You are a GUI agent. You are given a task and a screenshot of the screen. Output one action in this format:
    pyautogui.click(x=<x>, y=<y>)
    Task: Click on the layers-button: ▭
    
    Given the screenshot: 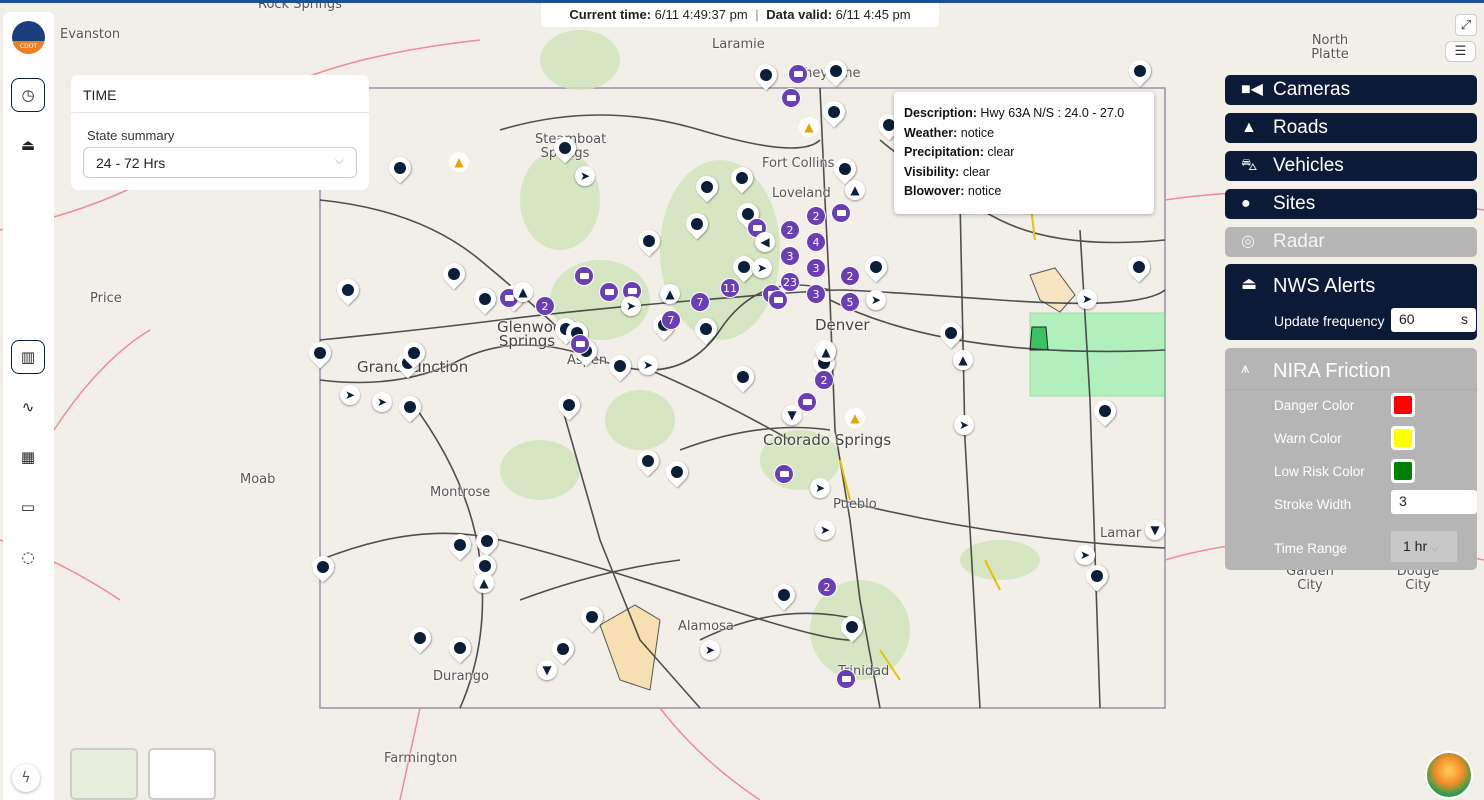 What is the action you would take?
    pyautogui.click(x=28, y=507)
    